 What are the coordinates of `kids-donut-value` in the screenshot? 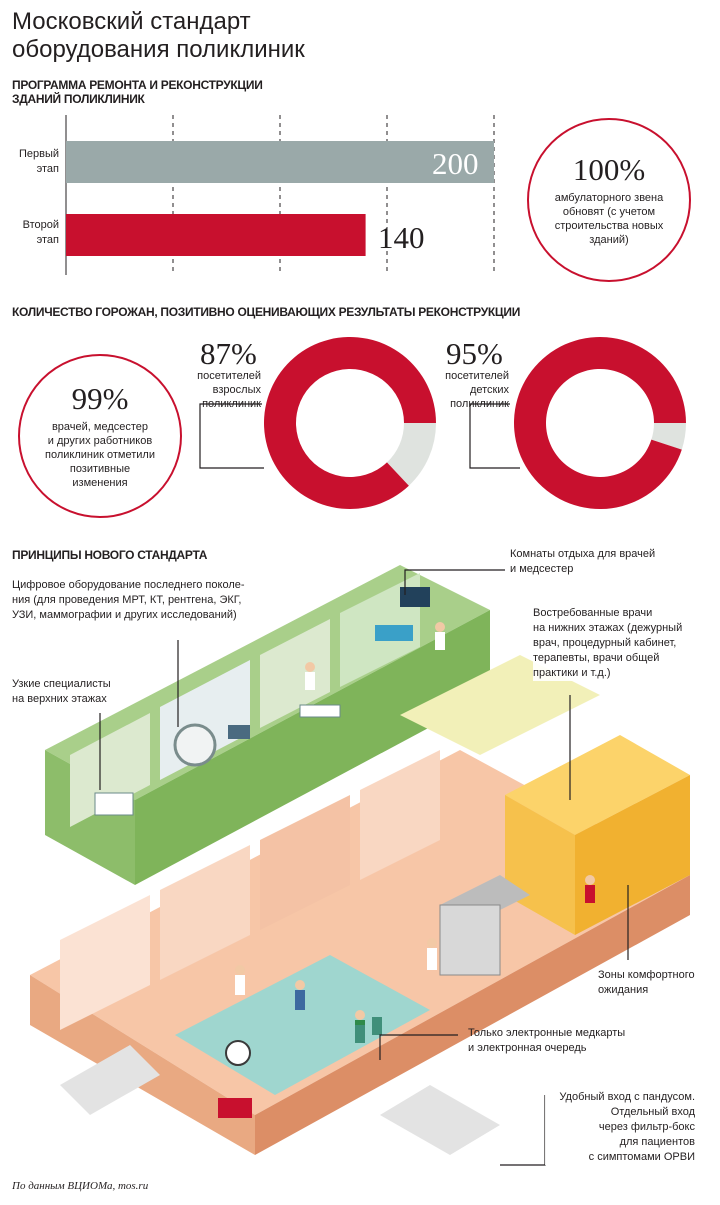 It's located at (600, 423).